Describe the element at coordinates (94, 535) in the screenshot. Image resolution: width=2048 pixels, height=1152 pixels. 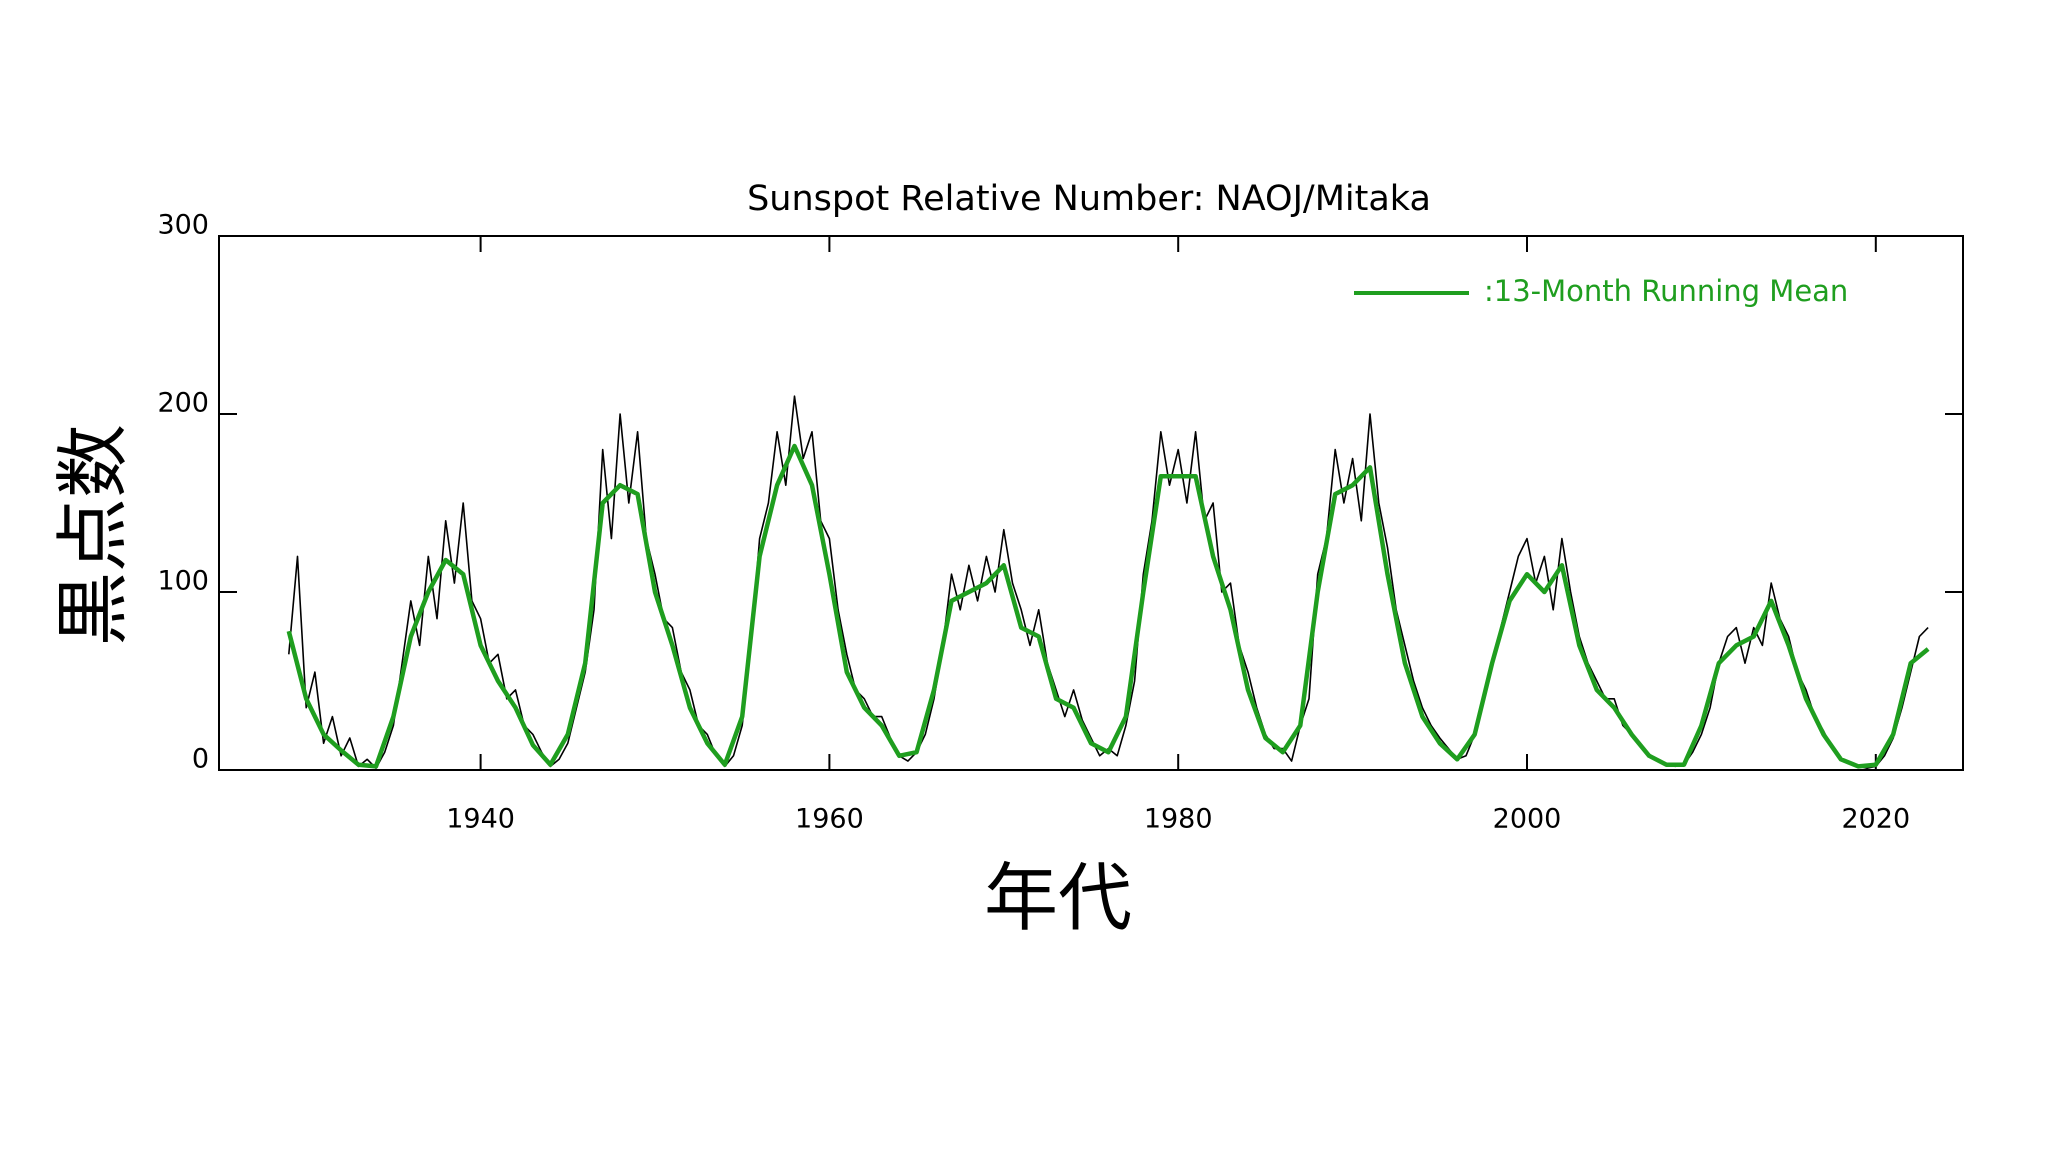
I see `y-axis-label: 黒点数` at that location.